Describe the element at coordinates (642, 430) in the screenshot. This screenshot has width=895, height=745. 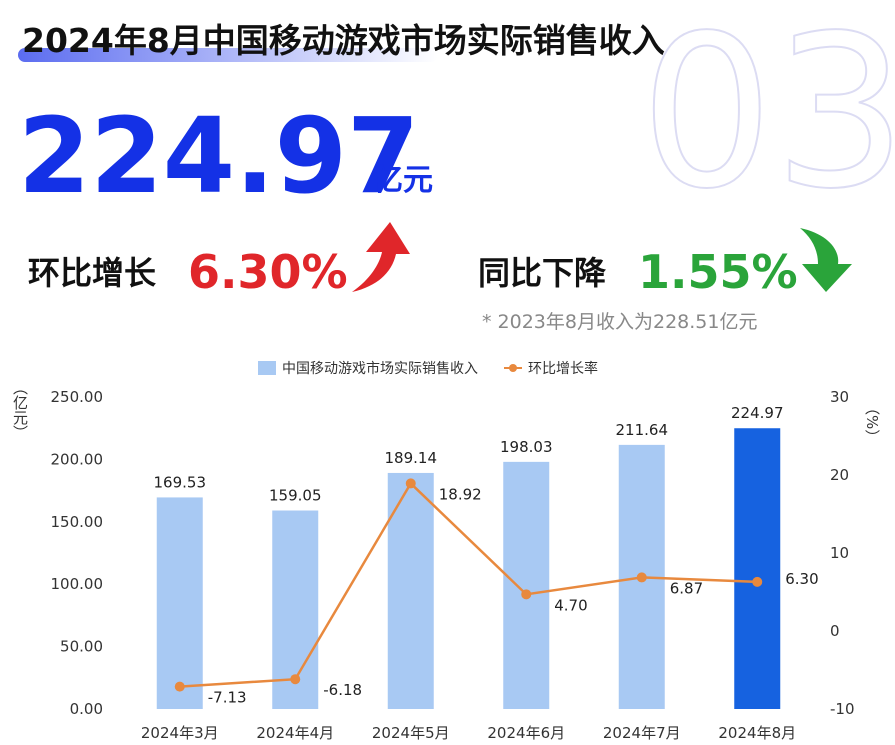
I see `bar-value-label: 211.64` at that location.